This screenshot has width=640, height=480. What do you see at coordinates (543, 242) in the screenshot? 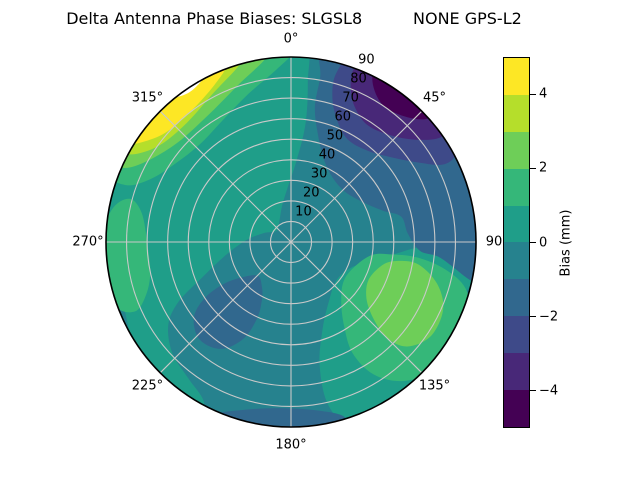
I see `colorbar-tick-label-0: 0` at bounding box center [543, 242].